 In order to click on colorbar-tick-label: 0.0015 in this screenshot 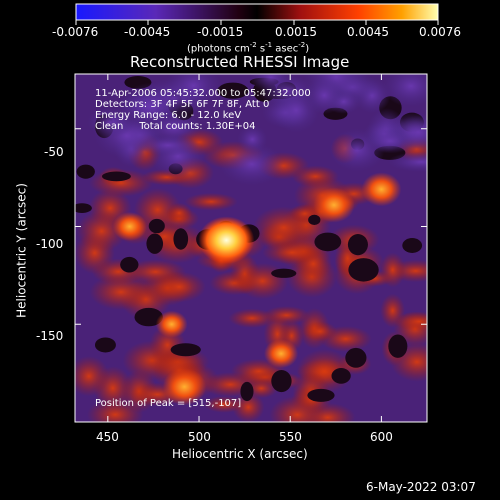, I will do `click(296, 32)`.